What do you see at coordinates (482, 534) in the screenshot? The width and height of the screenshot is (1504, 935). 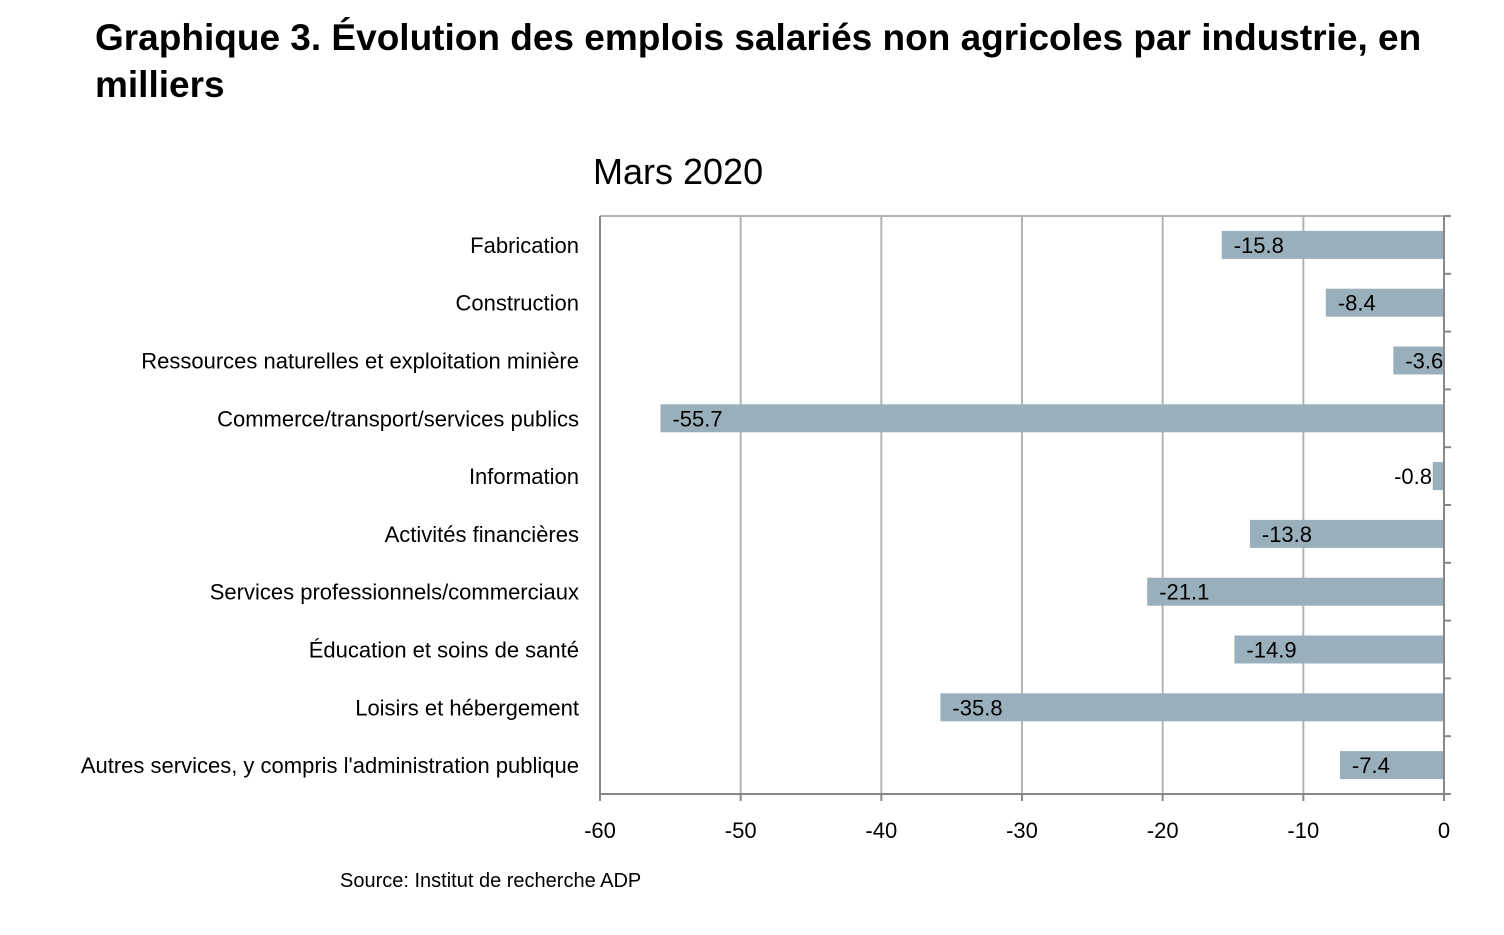 I see `category-label: Activités financières` at bounding box center [482, 534].